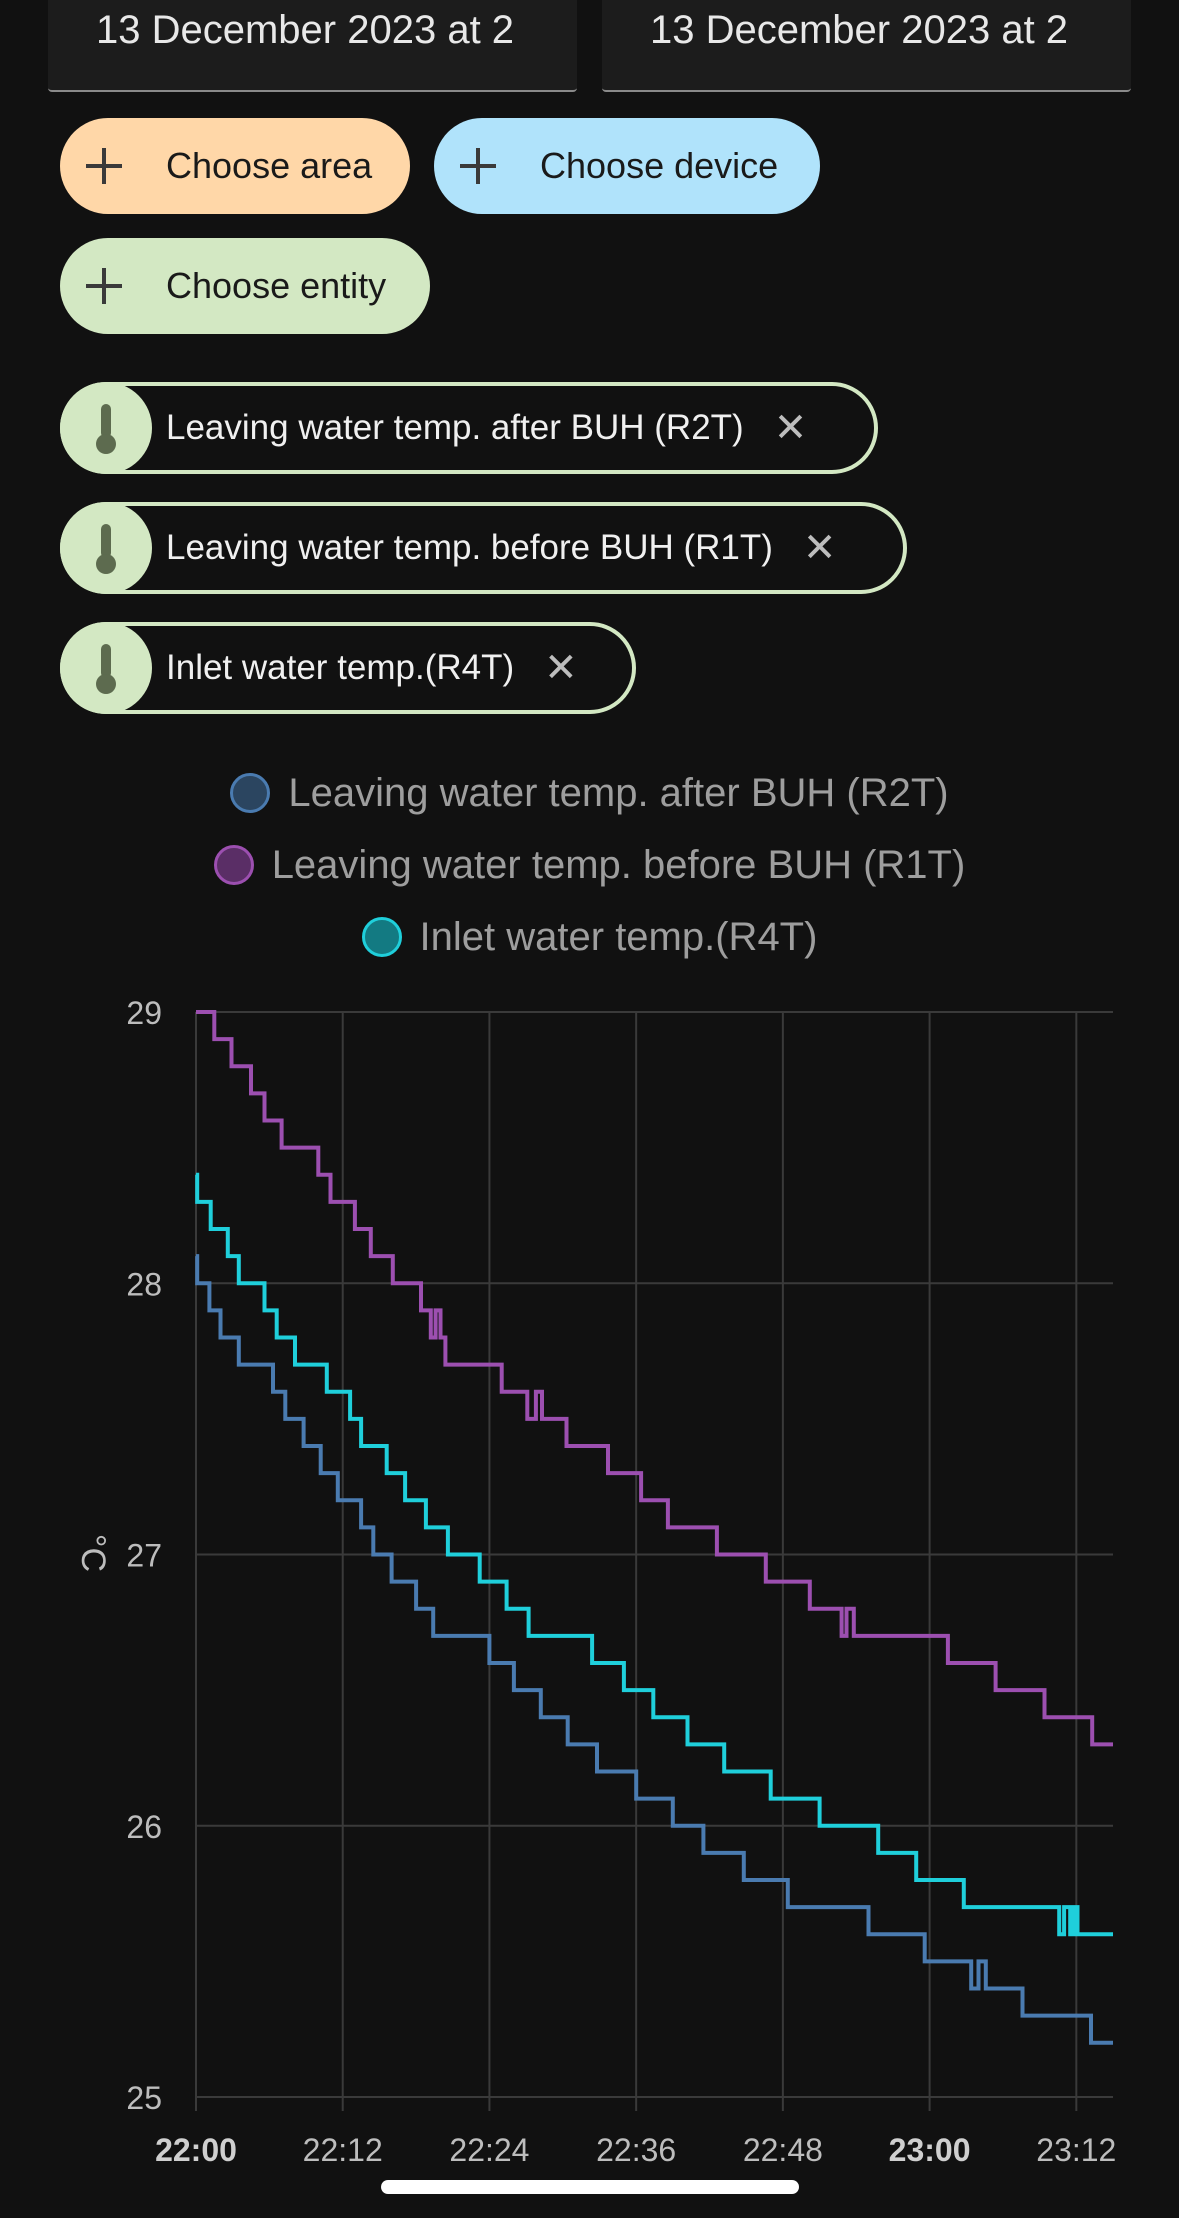 The height and width of the screenshot is (2218, 1179). Describe the element at coordinates (1076, 2150) in the screenshot. I see `x-tick-label: 23:12` at that location.